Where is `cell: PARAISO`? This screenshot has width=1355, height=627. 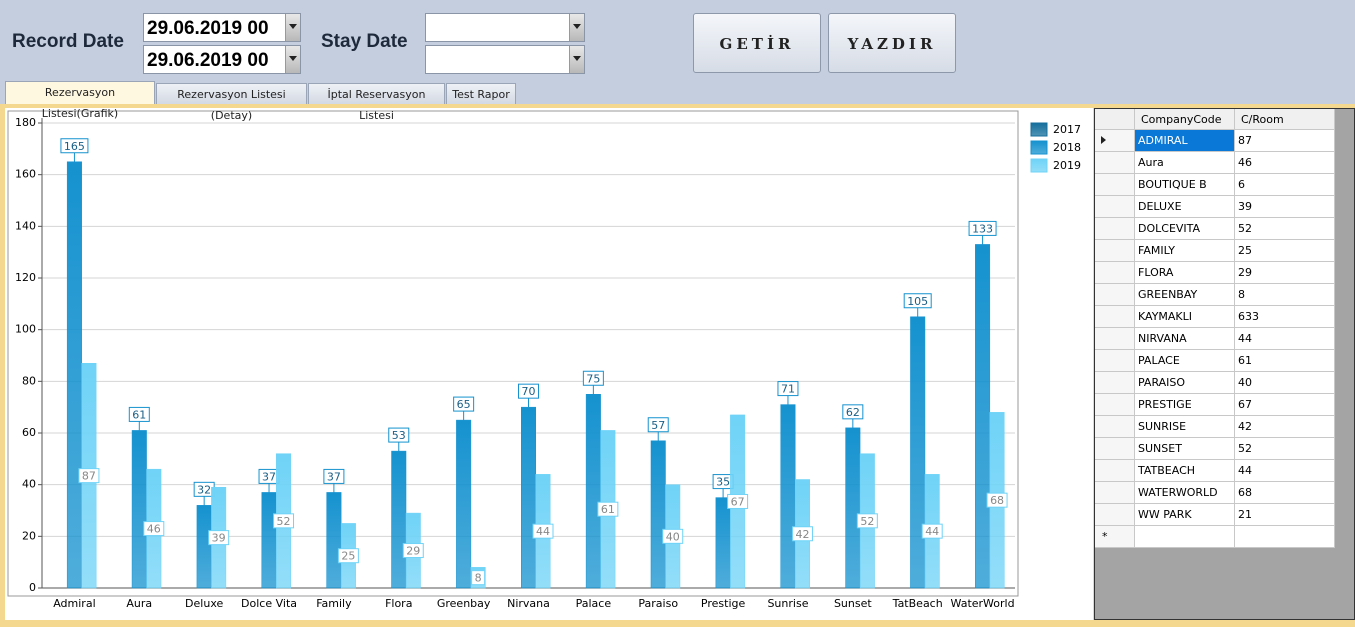 cell: PARAISO is located at coordinates (1185, 383).